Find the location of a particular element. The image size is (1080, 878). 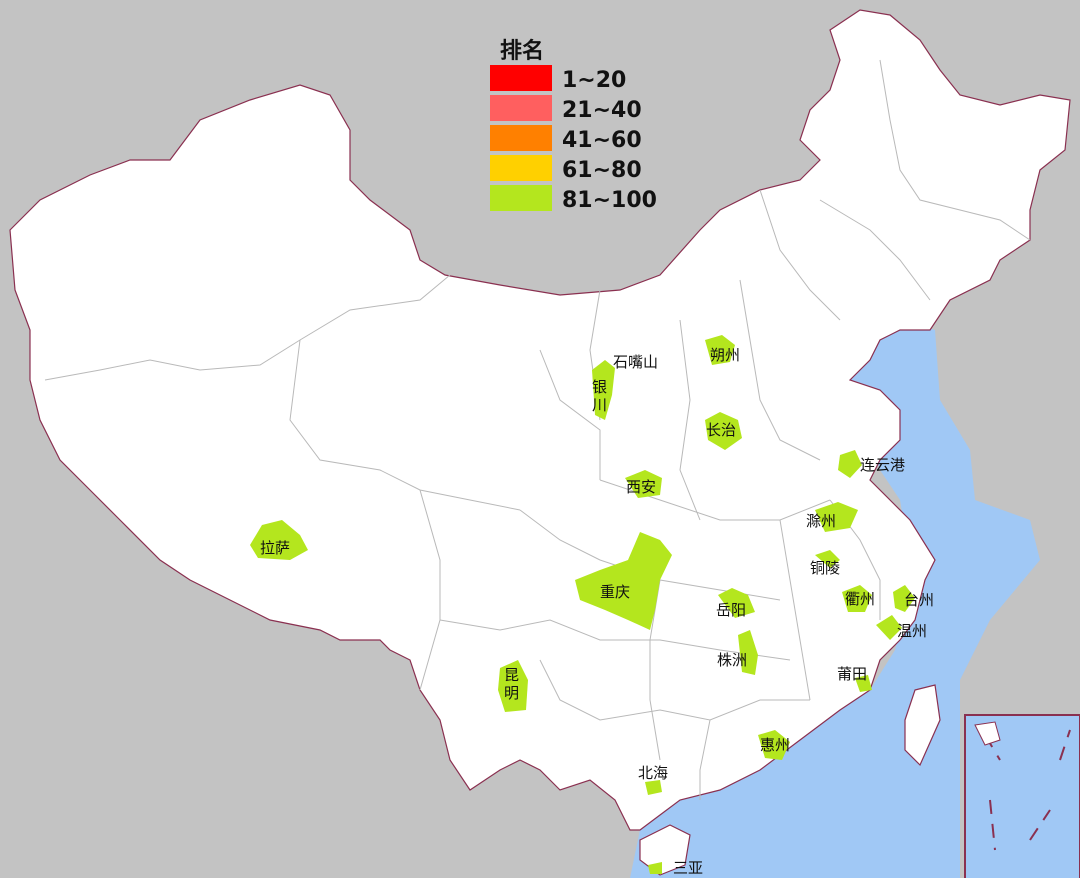

city-label-taizhou: 台州 is located at coordinates (919, 600).